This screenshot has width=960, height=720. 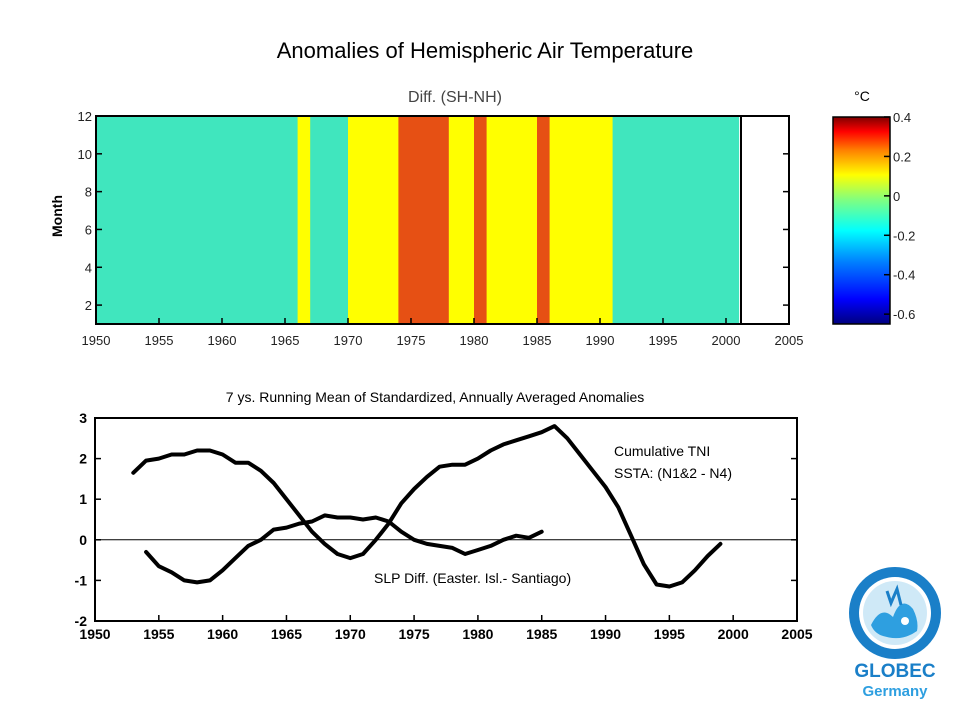 What do you see at coordinates (905, 621) in the screenshot?
I see `logo-eye-icon` at bounding box center [905, 621].